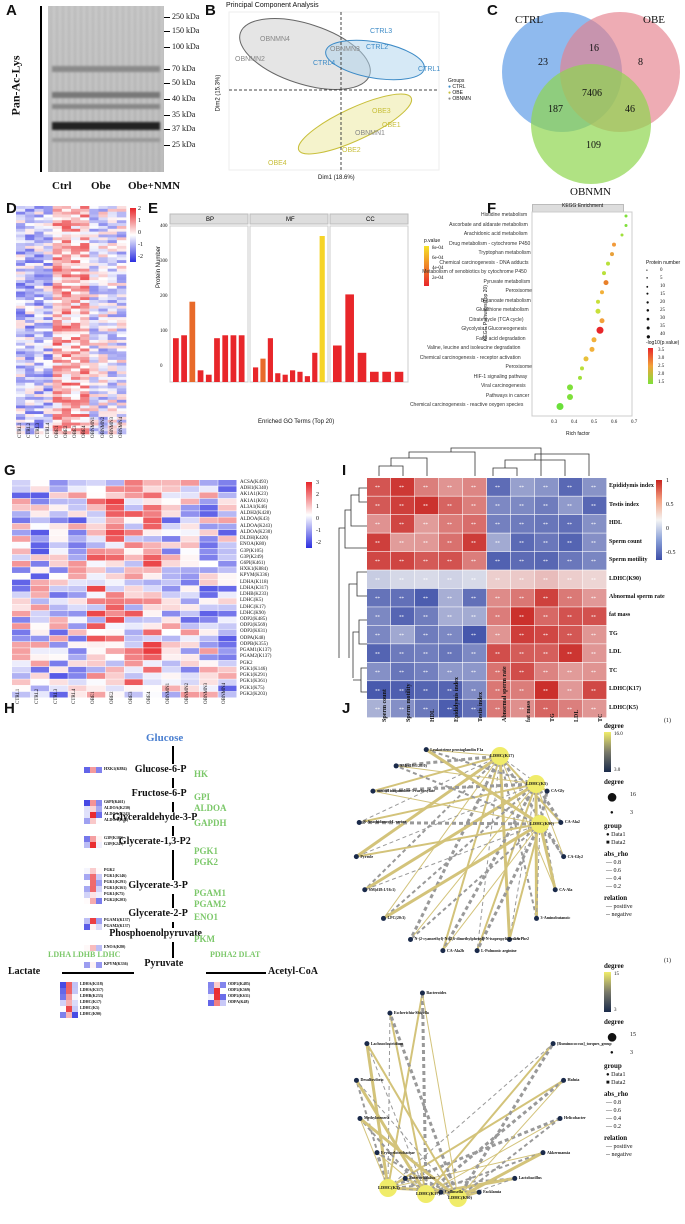 This screenshot has height=1224, width=685. What do you see at coordinates (502, 310) in the screenshot?
I see `pathway-label: Glutathione metabolism` at bounding box center [502, 310].